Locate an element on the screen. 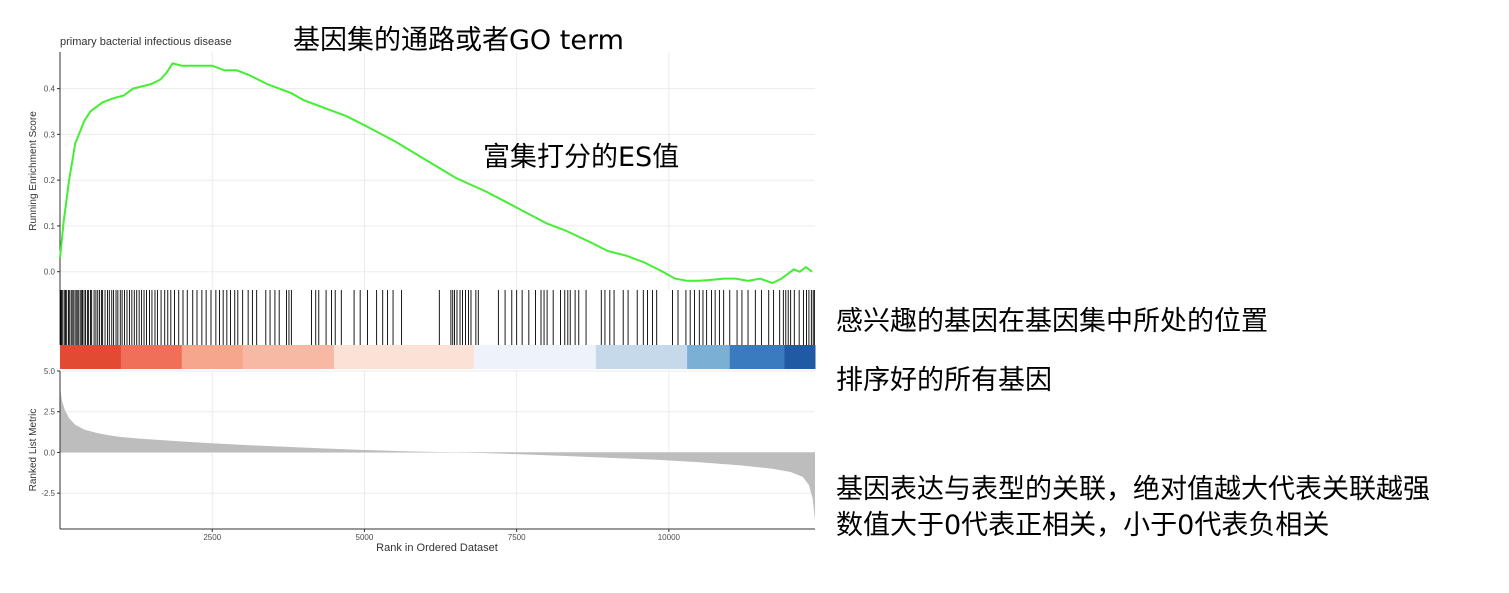  chart-title: primary bacterial infectious disease is located at coordinates (146, 42).